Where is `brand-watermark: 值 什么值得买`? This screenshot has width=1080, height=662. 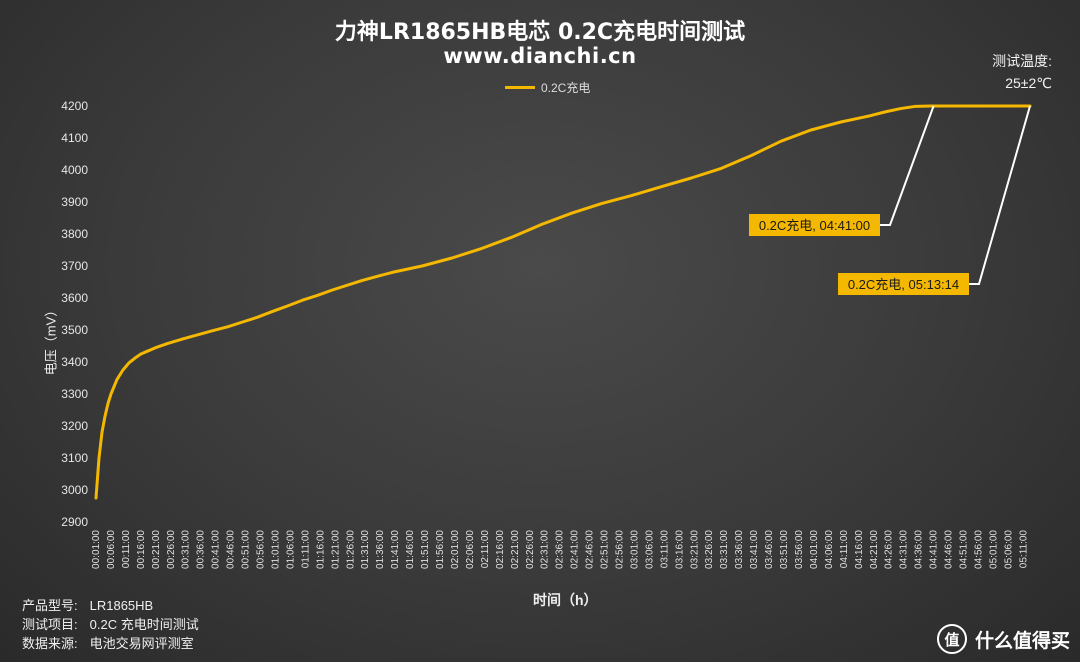
brand-watermark: 值 什么值得买 is located at coordinates (1003, 639).